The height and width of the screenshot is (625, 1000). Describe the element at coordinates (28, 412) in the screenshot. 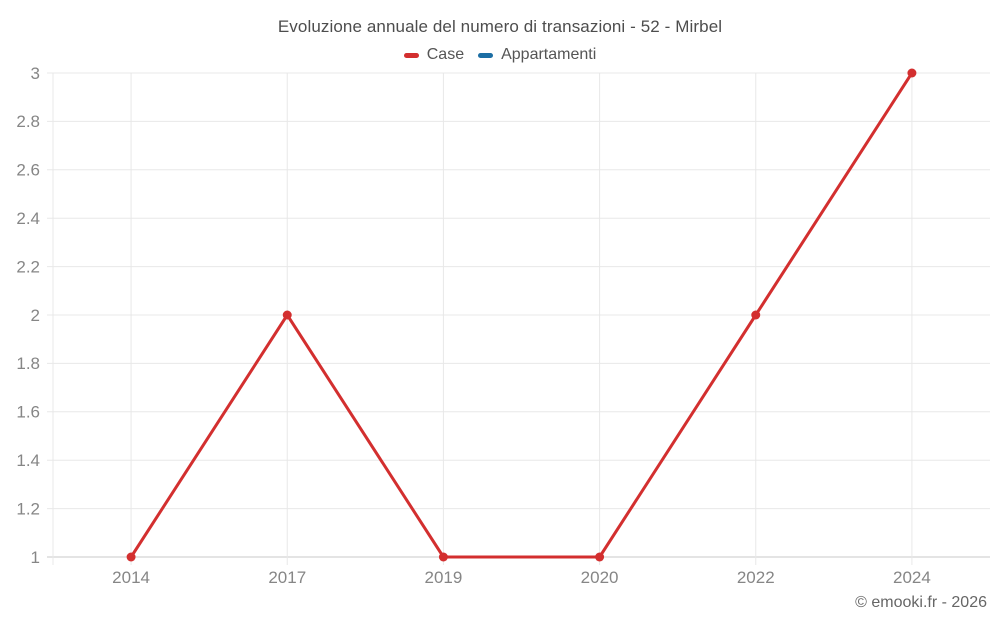

I see `y-axis-tick-label: 1.6` at that location.